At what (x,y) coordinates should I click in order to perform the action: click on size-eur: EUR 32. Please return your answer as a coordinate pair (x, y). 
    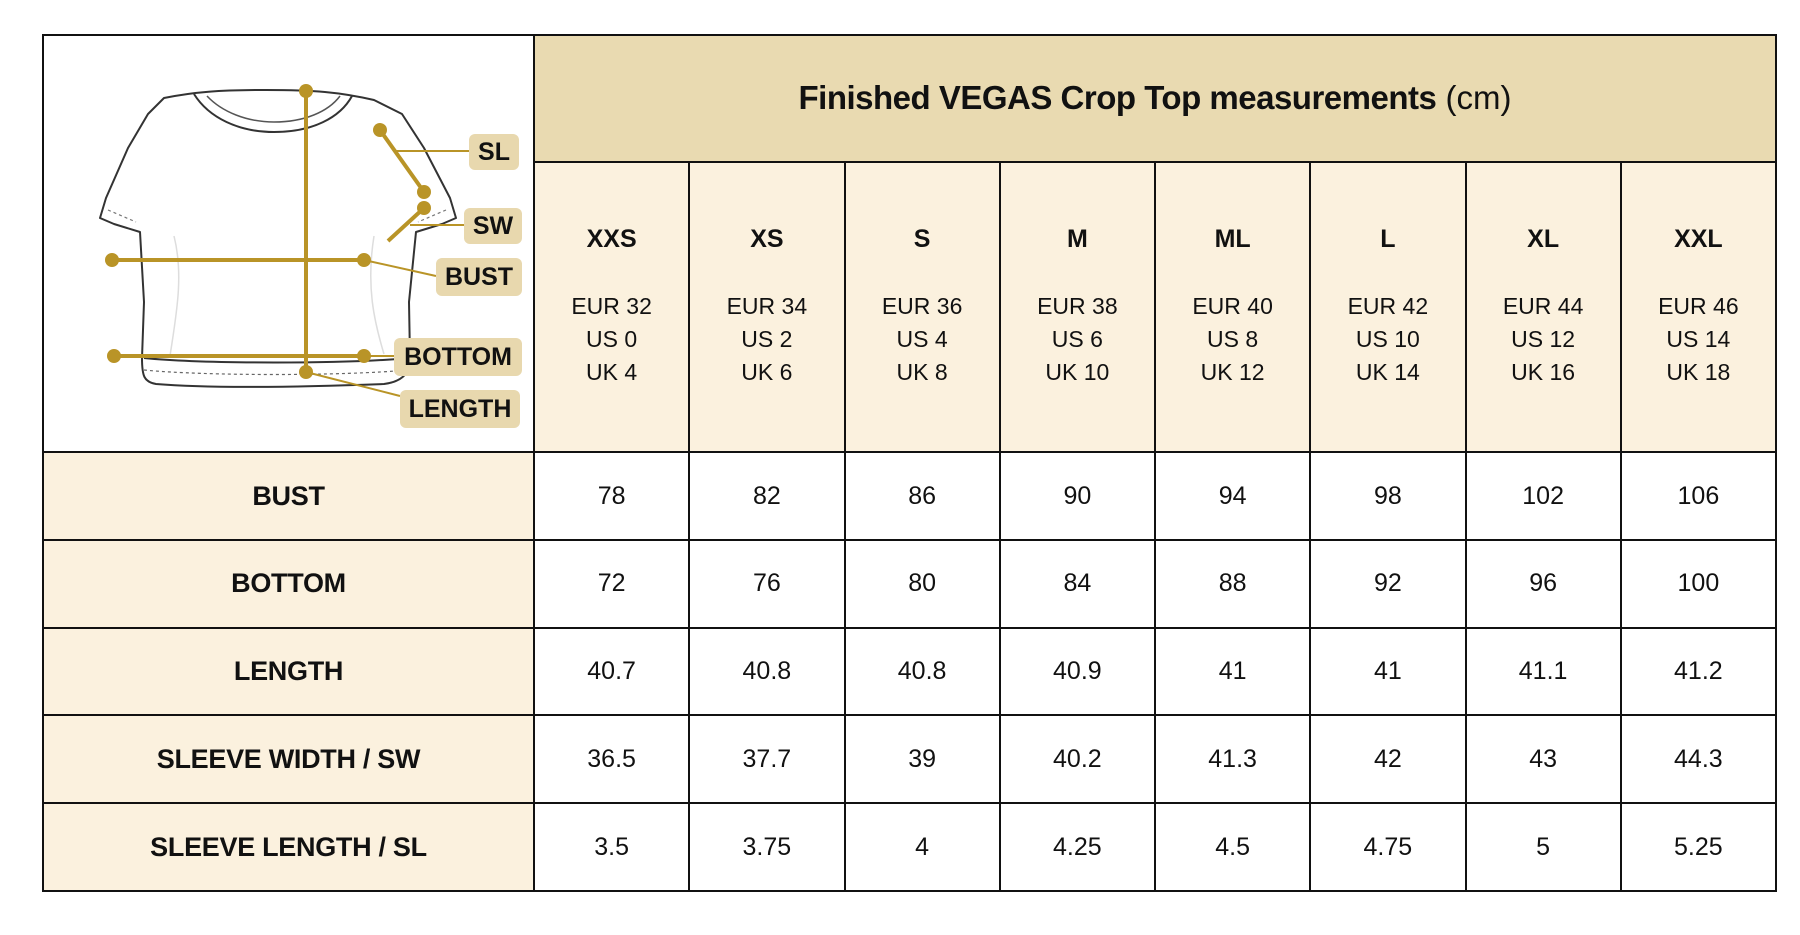
    Looking at the image, I should click on (611, 305).